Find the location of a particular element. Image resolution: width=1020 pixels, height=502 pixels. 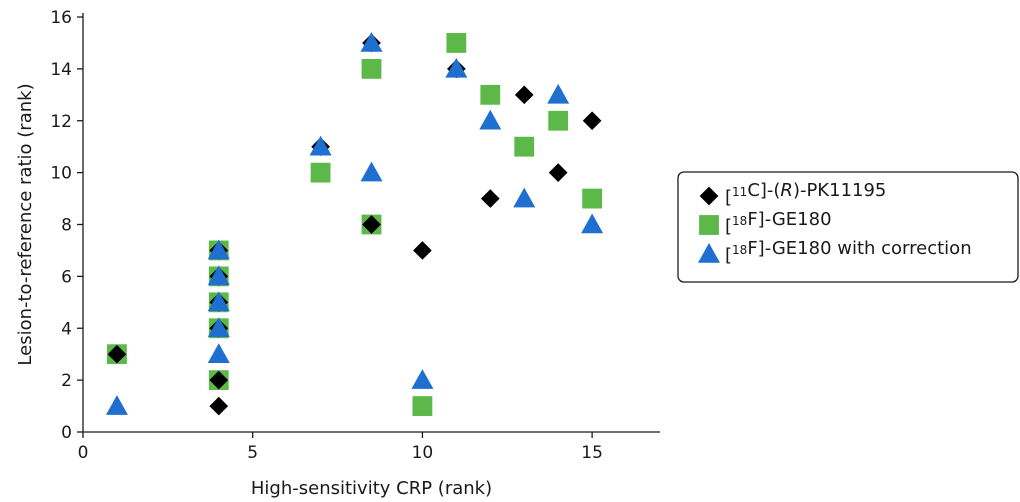

x-tick-label: 0 is located at coordinates (83, 453).